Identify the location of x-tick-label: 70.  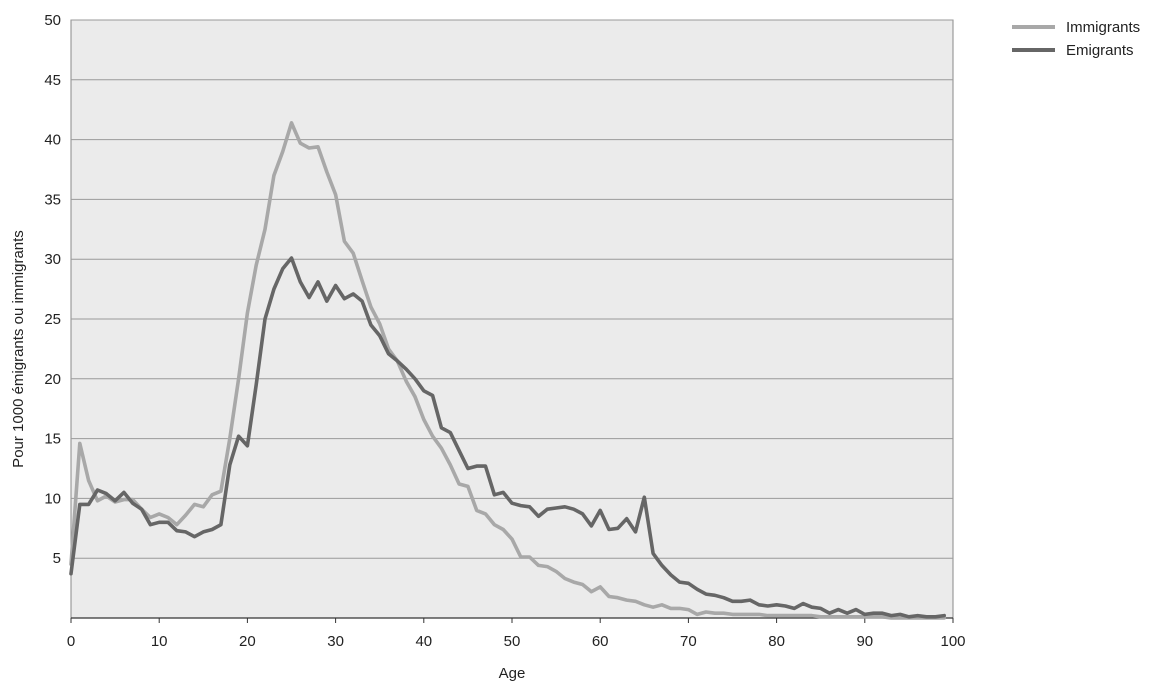
(688, 641).